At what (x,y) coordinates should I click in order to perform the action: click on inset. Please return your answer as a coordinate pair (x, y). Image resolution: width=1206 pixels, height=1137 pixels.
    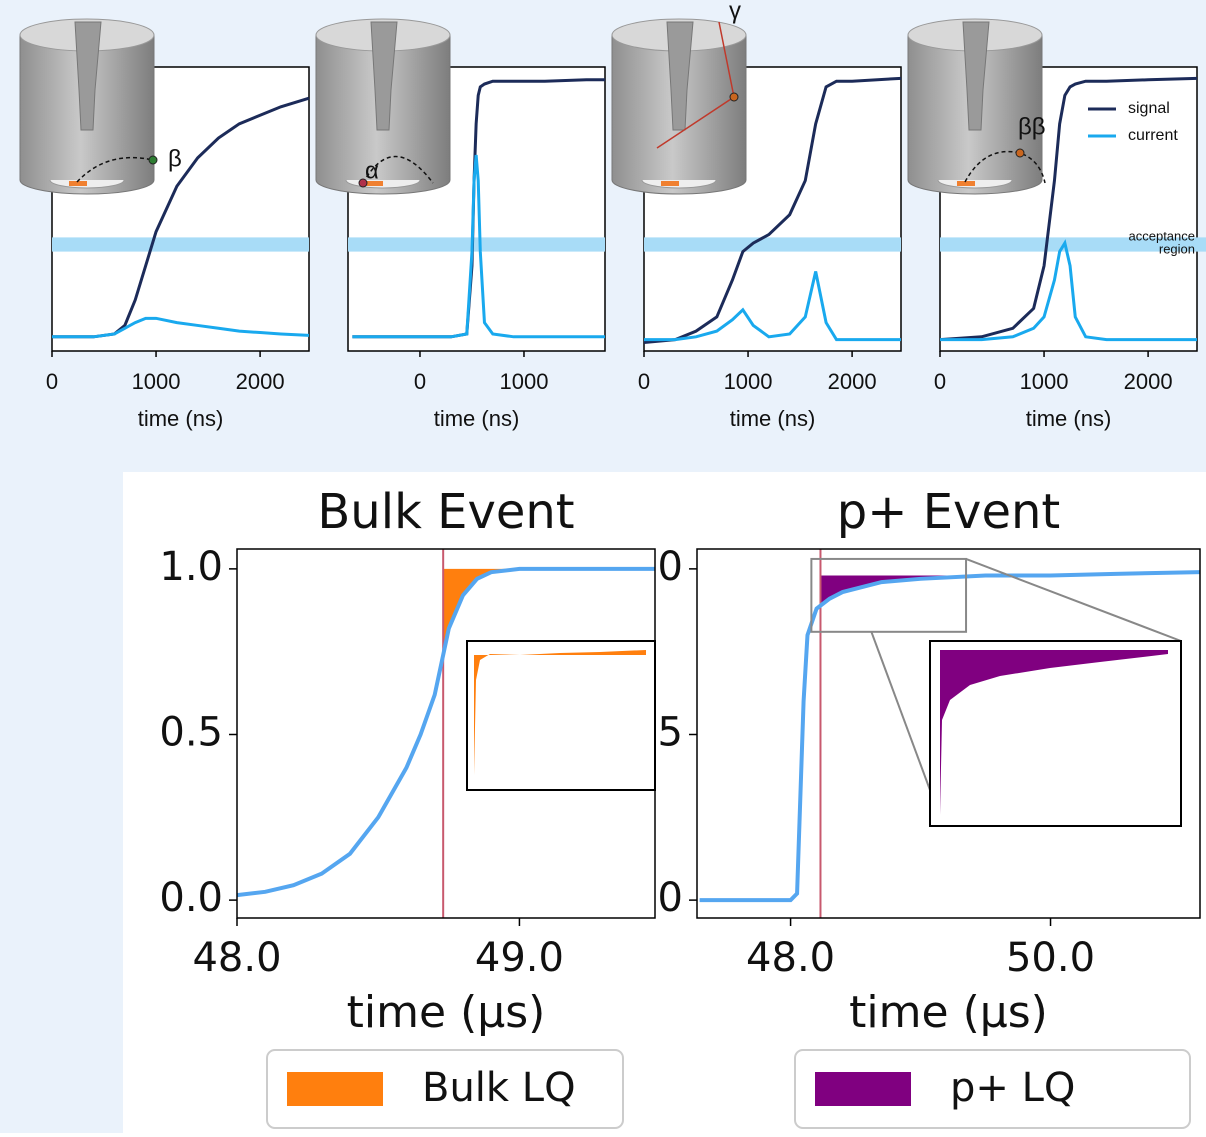
    Looking at the image, I should click on (561, 715).